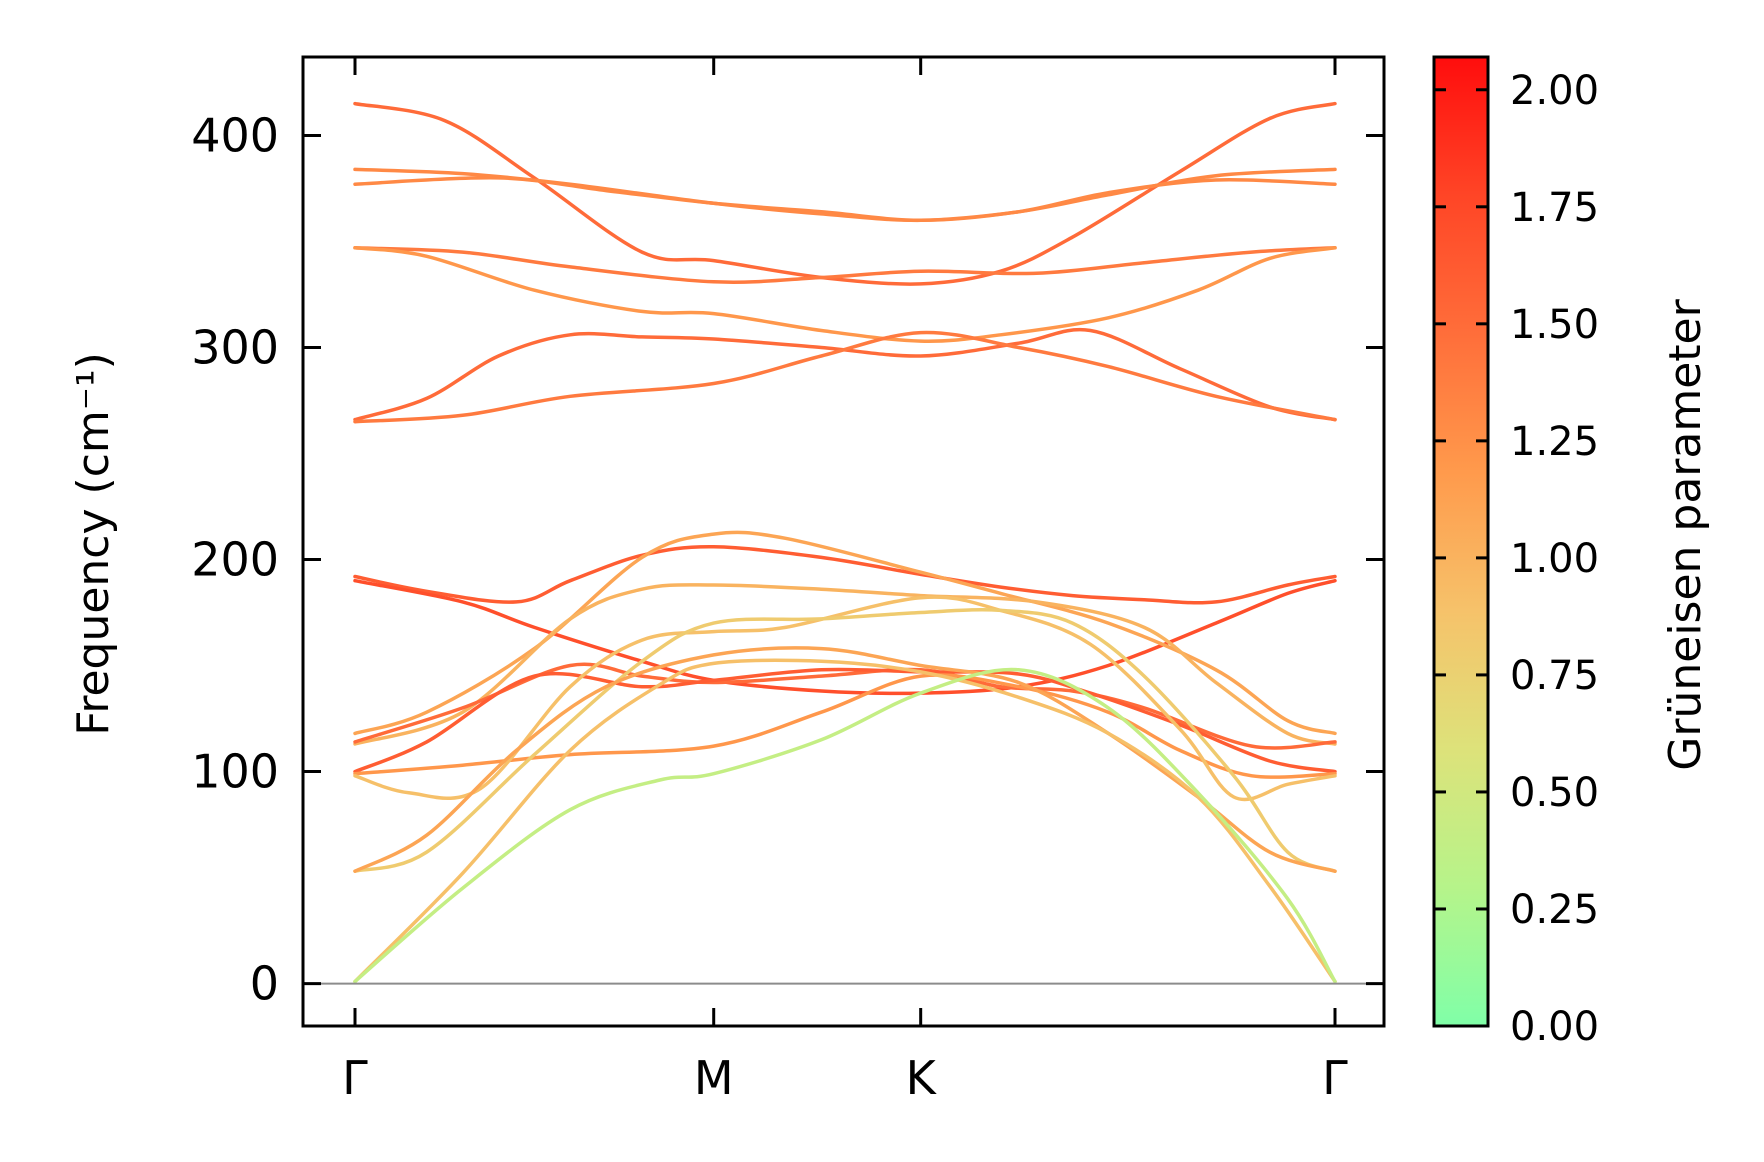 The image size is (1764, 1162). Describe the element at coordinates (235, 560) in the screenshot. I see `y-tick-label: 200` at that location.